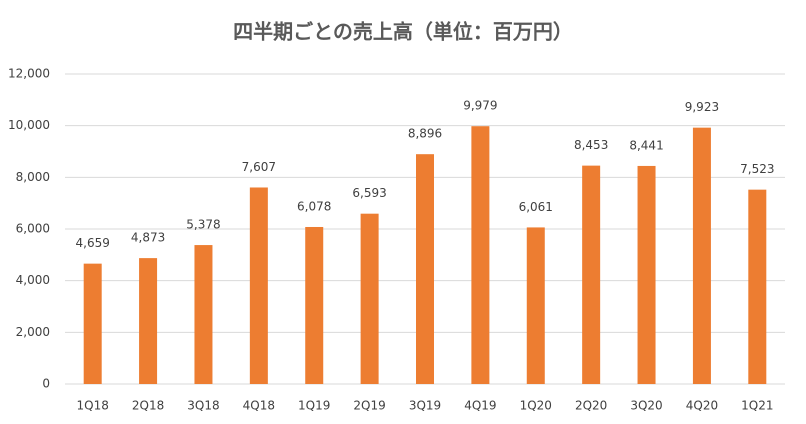 Image resolution: width=806 pixels, height=424 pixels. What do you see at coordinates (33, 177) in the screenshot?
I see `y-tick-label: 8,000` at bounding box center [33, 177].